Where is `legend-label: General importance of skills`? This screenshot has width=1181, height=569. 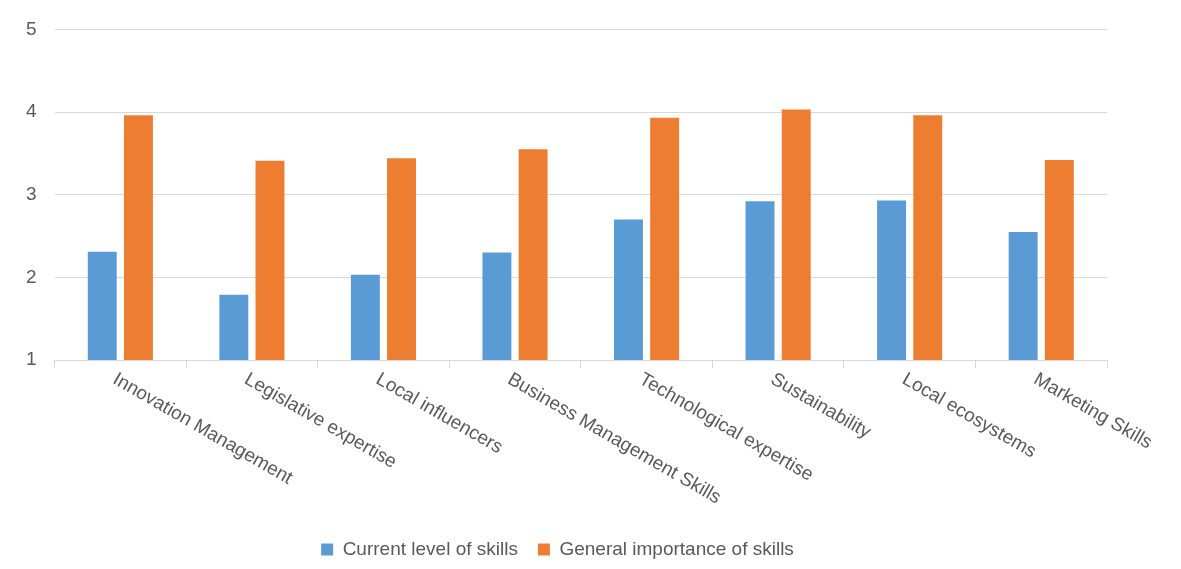
legend-label: General importance of skills is located at coordinates (676, 548).